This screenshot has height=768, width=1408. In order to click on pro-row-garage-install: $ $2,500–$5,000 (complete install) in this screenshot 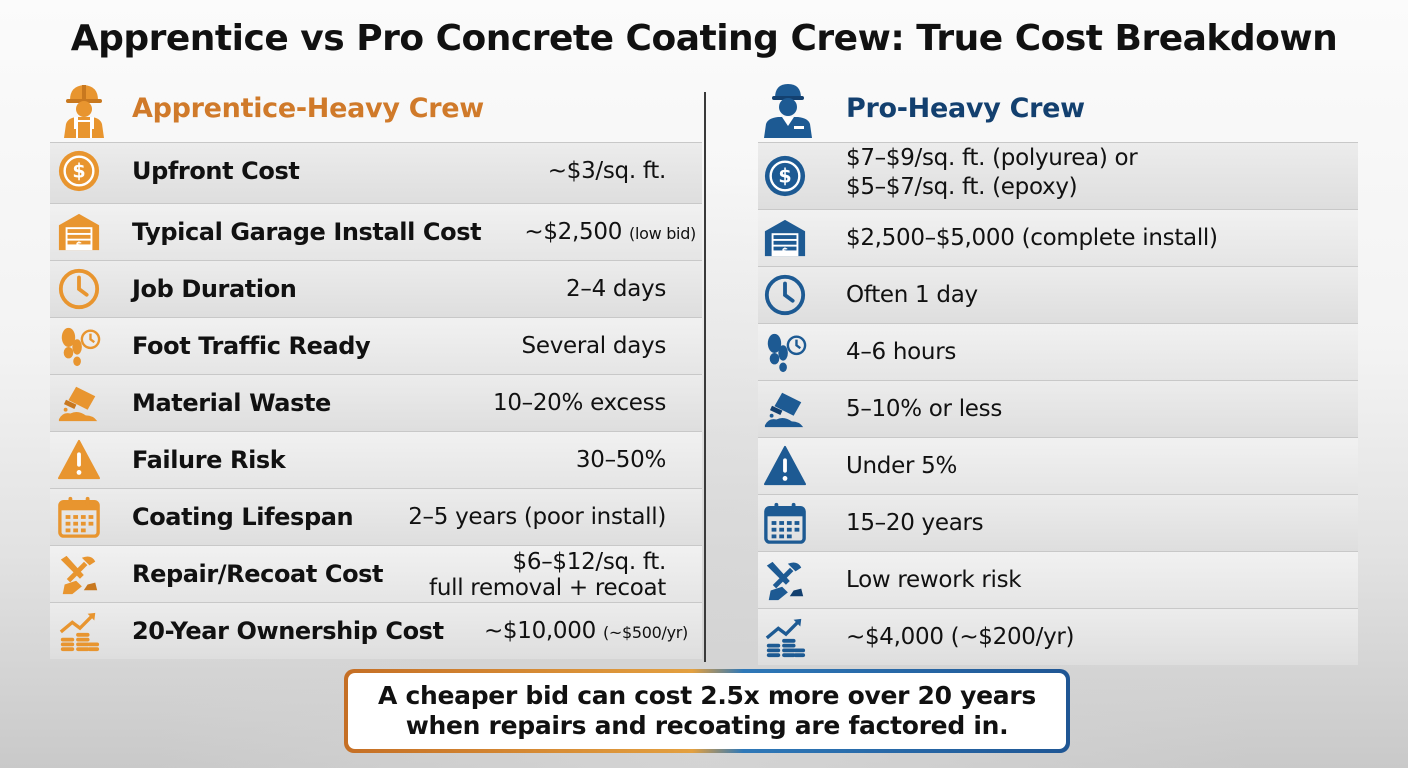, I will do `click(1058, 237)`.